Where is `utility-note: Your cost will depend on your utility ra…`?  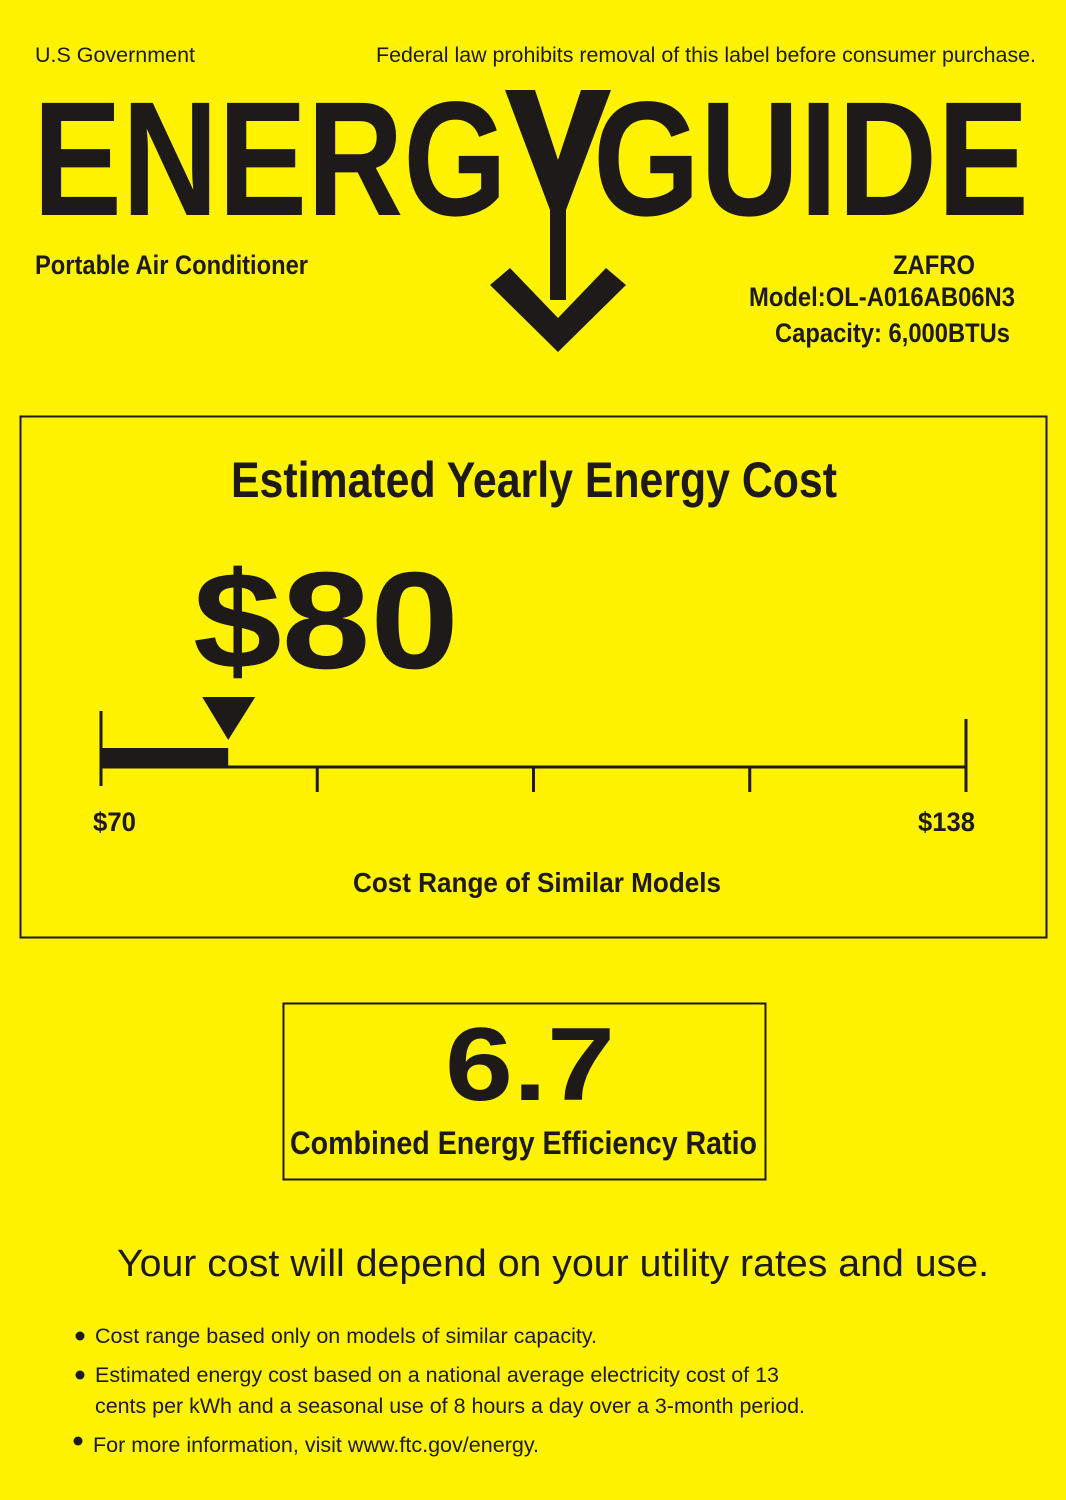 utility-note: Your cost will depend on your utility ra… is located at coordinates (553, 1264).